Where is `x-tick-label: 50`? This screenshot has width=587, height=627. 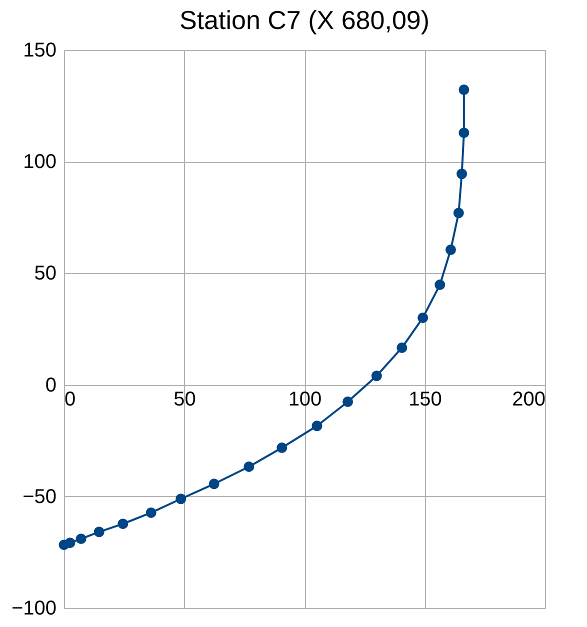
x-tick-label: 50 is located at coordinates (185, 399).